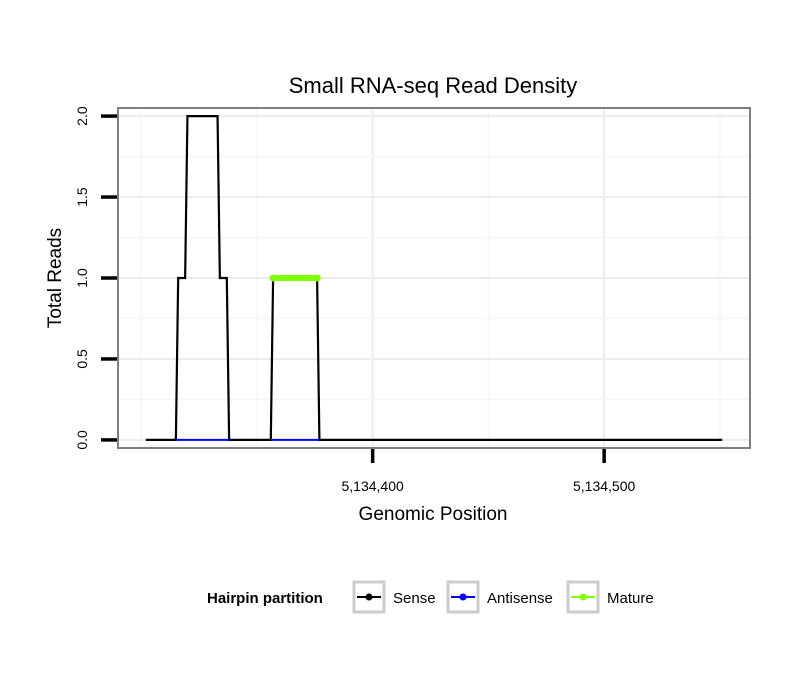  Describe the element at coordinates (82, 197) in the screenshot. I see `y-tick-label: 1.5` at that location.